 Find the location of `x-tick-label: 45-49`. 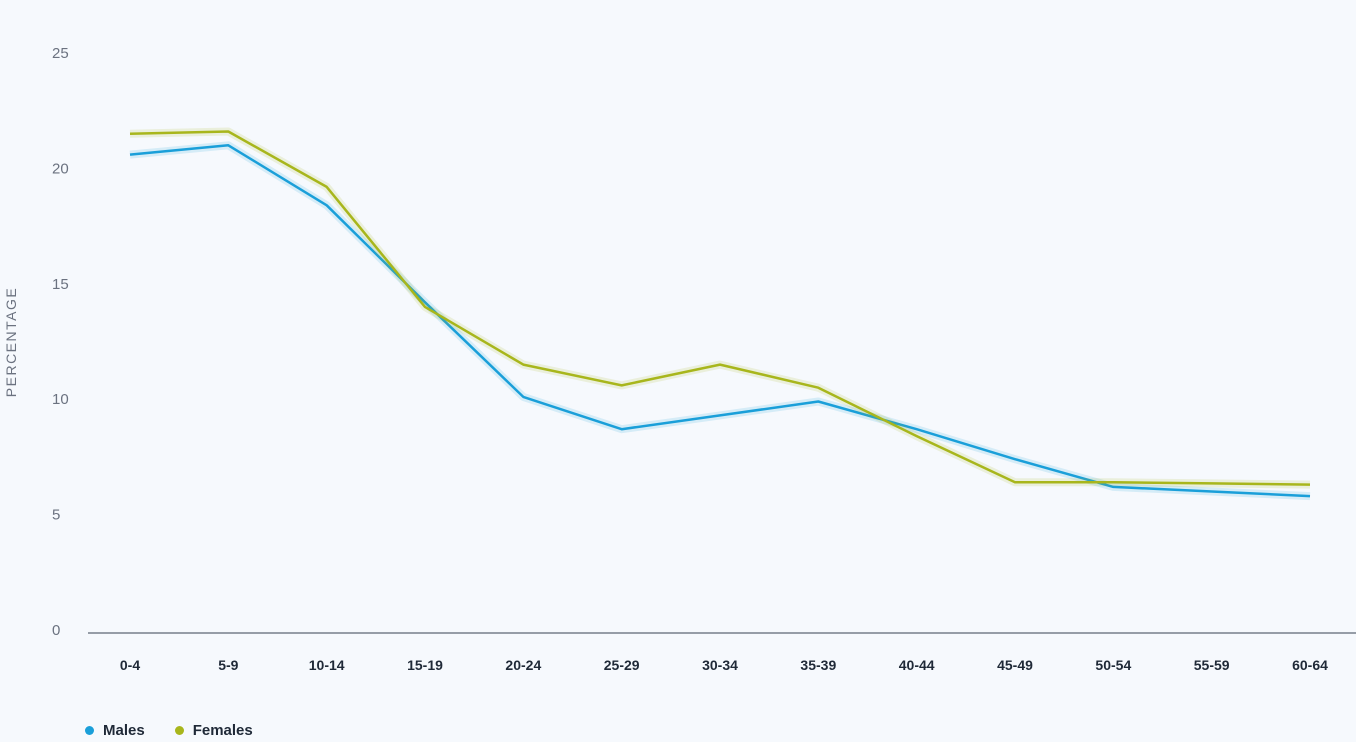

x-tick-label: 45-49 is located at coordinates (1015, 665).